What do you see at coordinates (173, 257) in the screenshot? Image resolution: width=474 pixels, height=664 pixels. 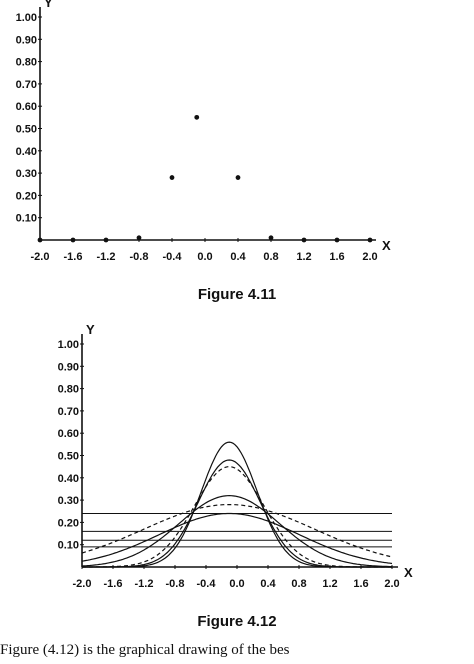 I see `fig1-x-tick-label: -0.4` at bounding box center [173, 257].